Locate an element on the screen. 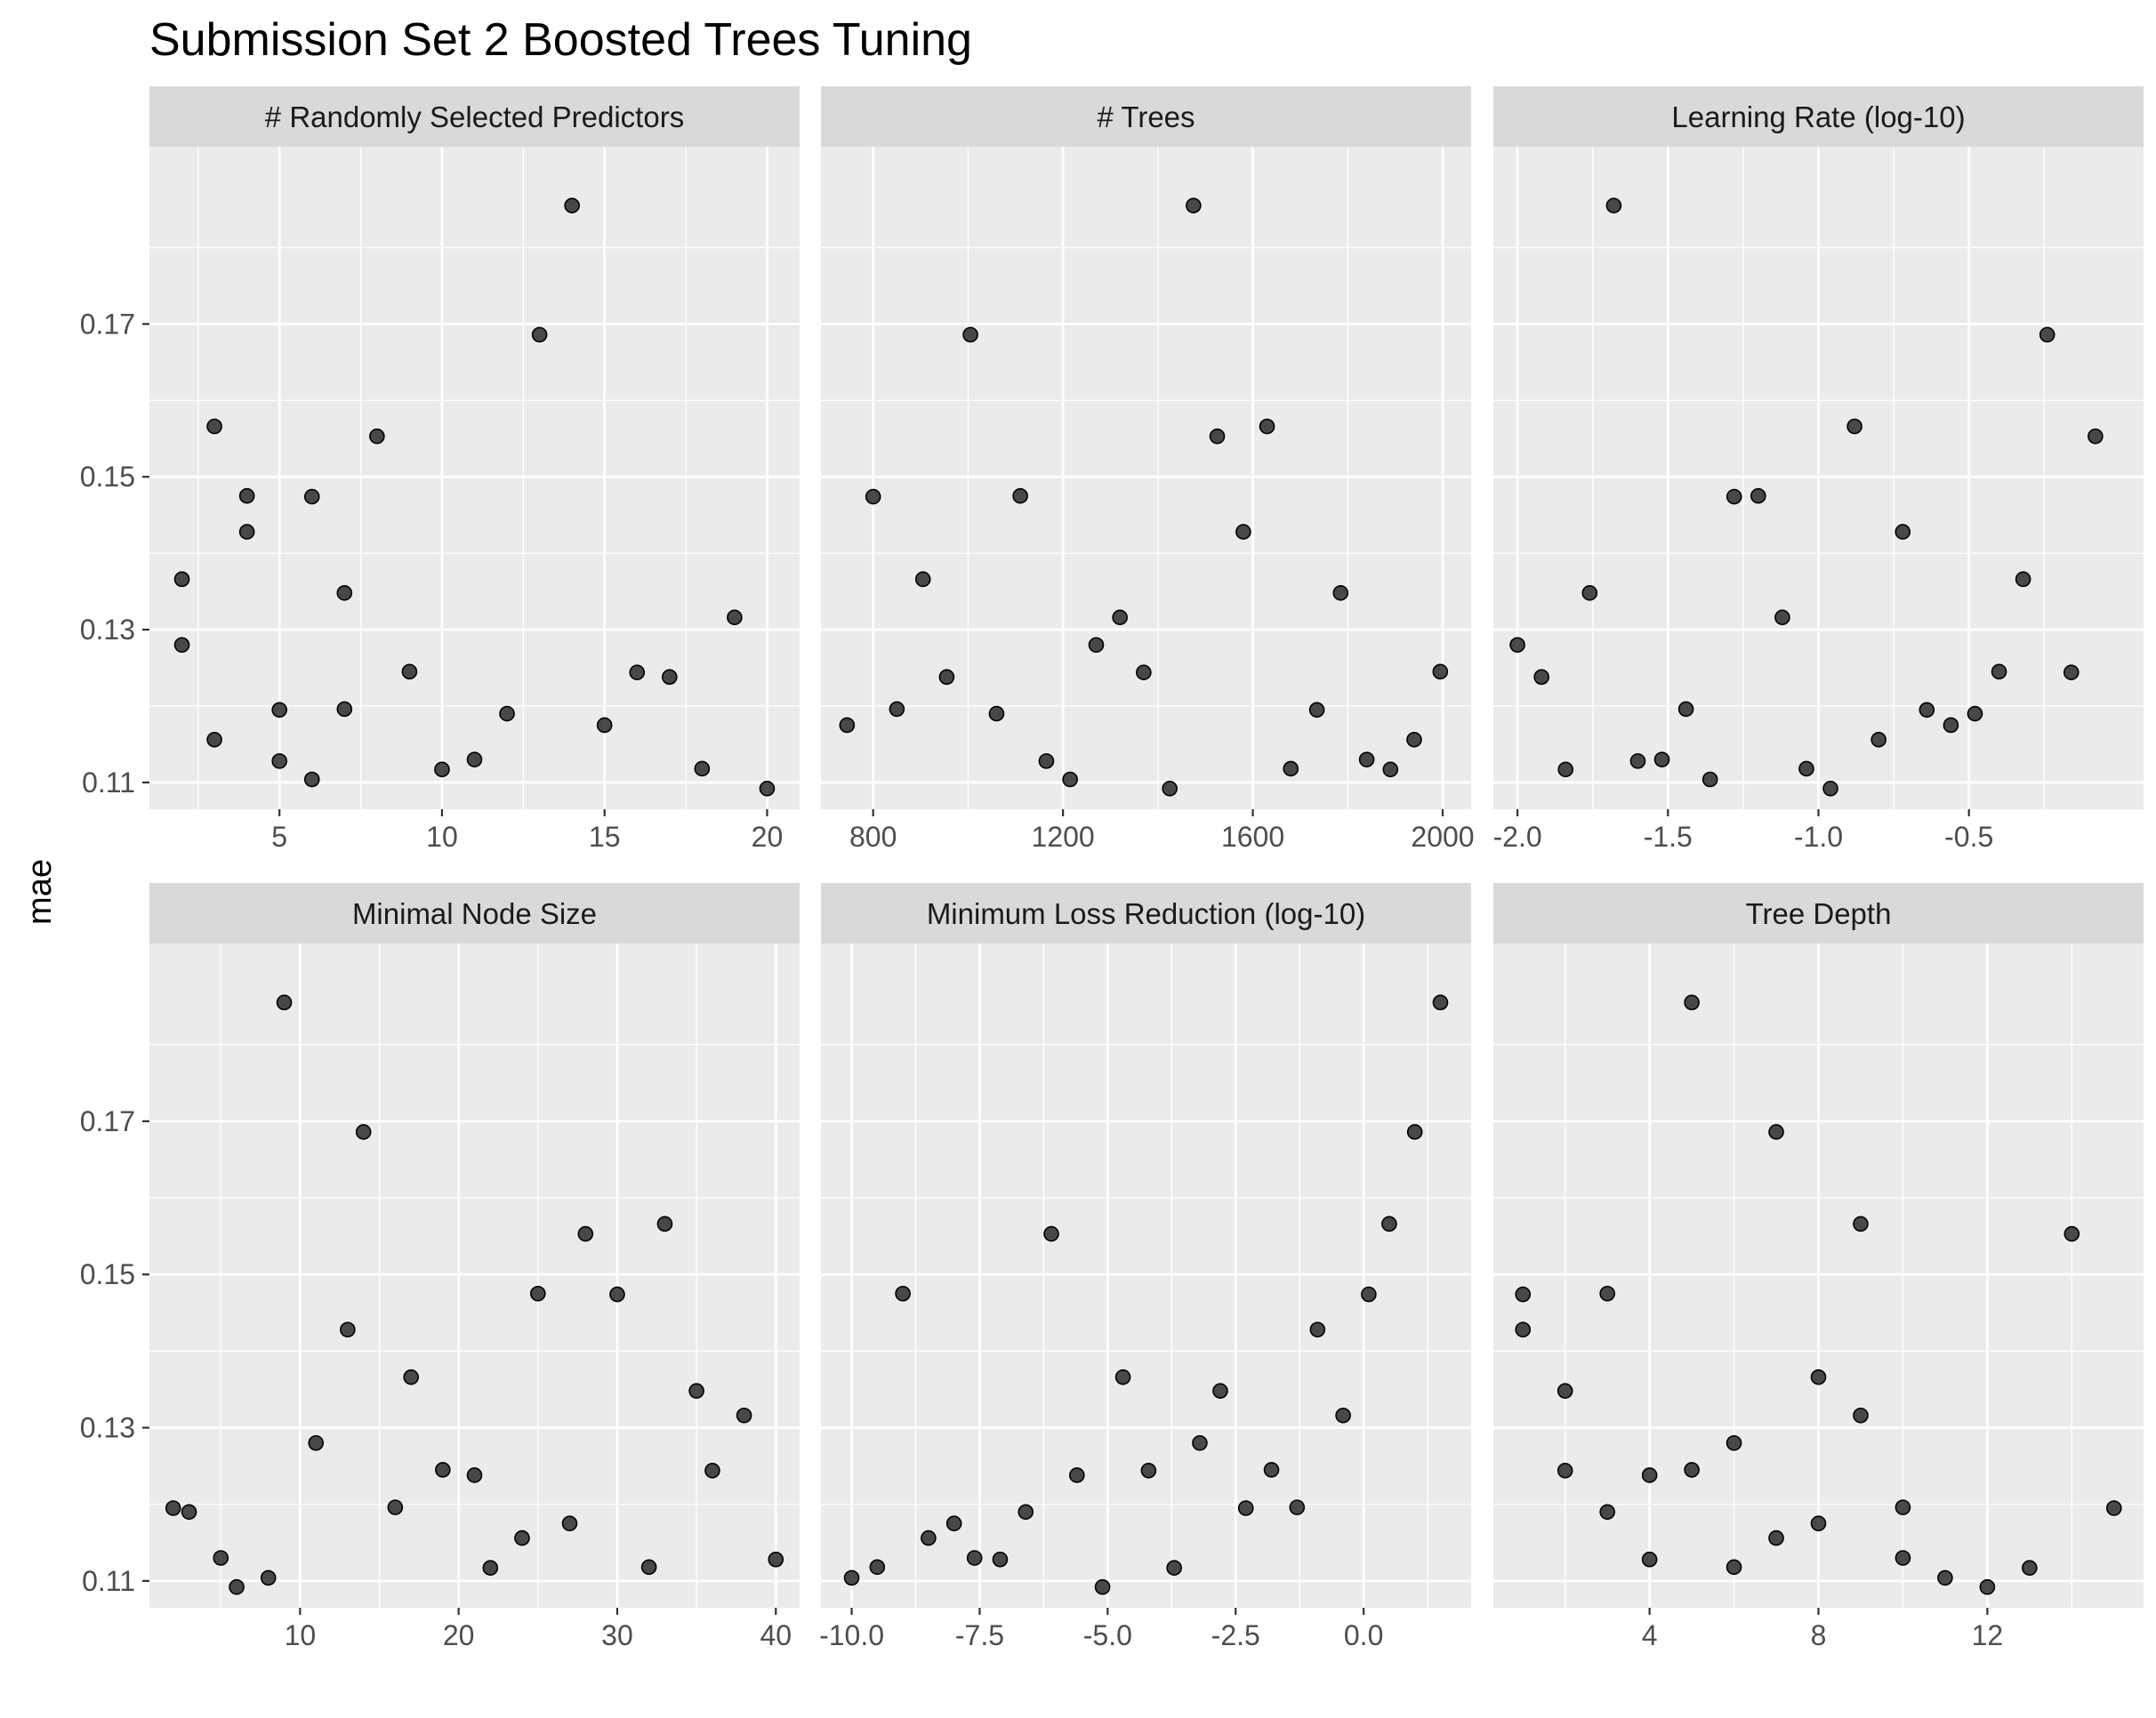  facet-strip-label: # Trees is located at coordinates (1146, 116).